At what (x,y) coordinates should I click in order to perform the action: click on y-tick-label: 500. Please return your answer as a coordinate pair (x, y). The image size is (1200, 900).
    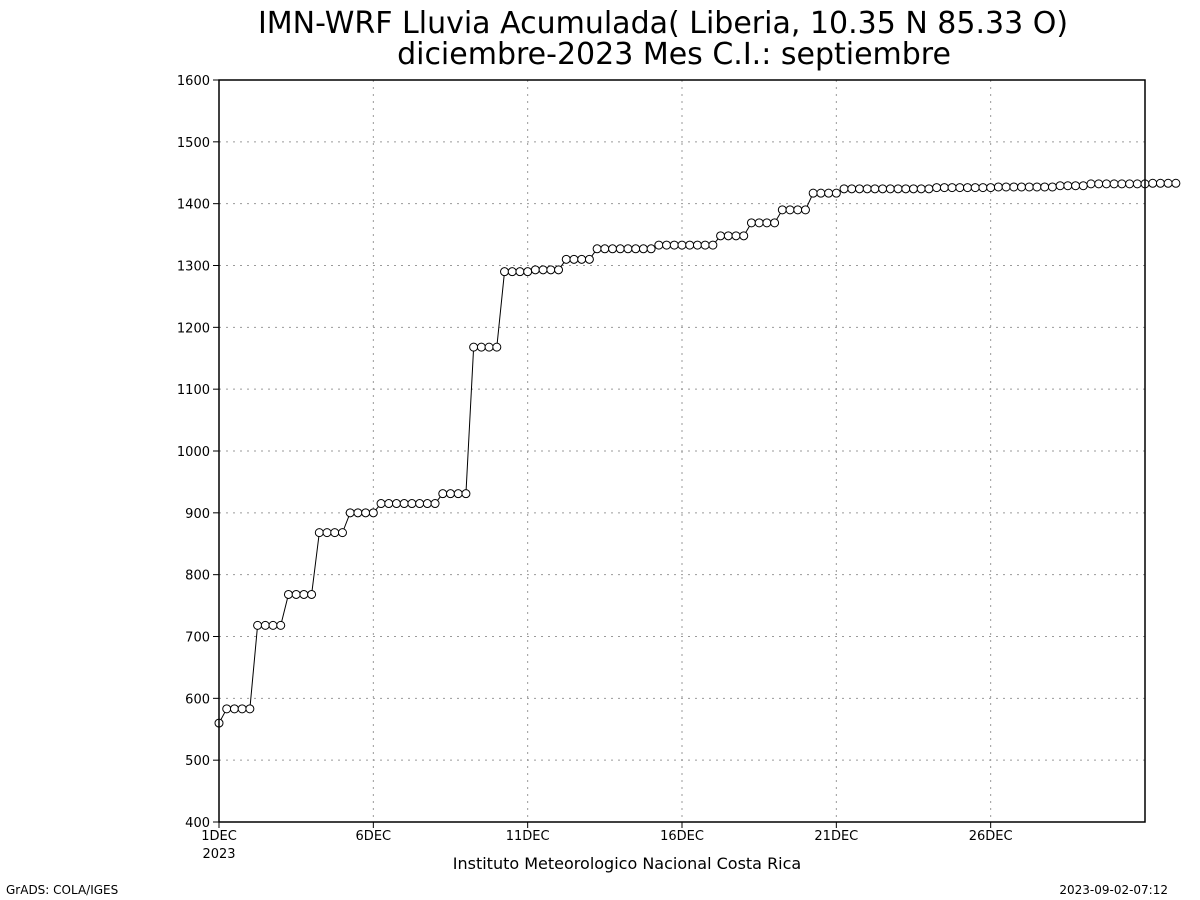
    Looking at the image, I should click on (197, 761).